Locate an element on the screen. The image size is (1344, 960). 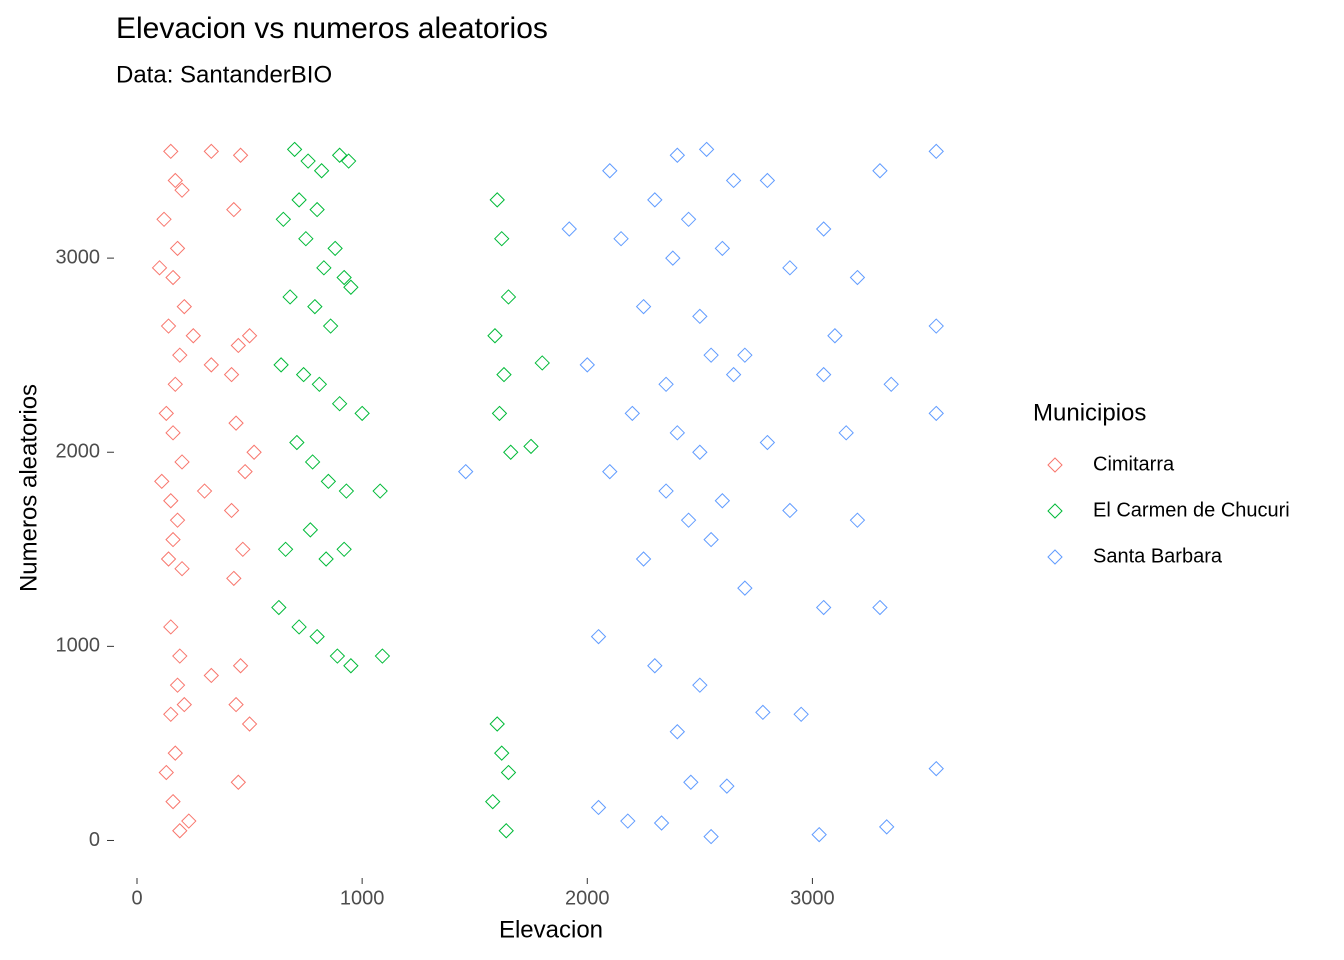
chart-title: Elevacion vs numeros aleatorios is located at coordinates (332, 28).